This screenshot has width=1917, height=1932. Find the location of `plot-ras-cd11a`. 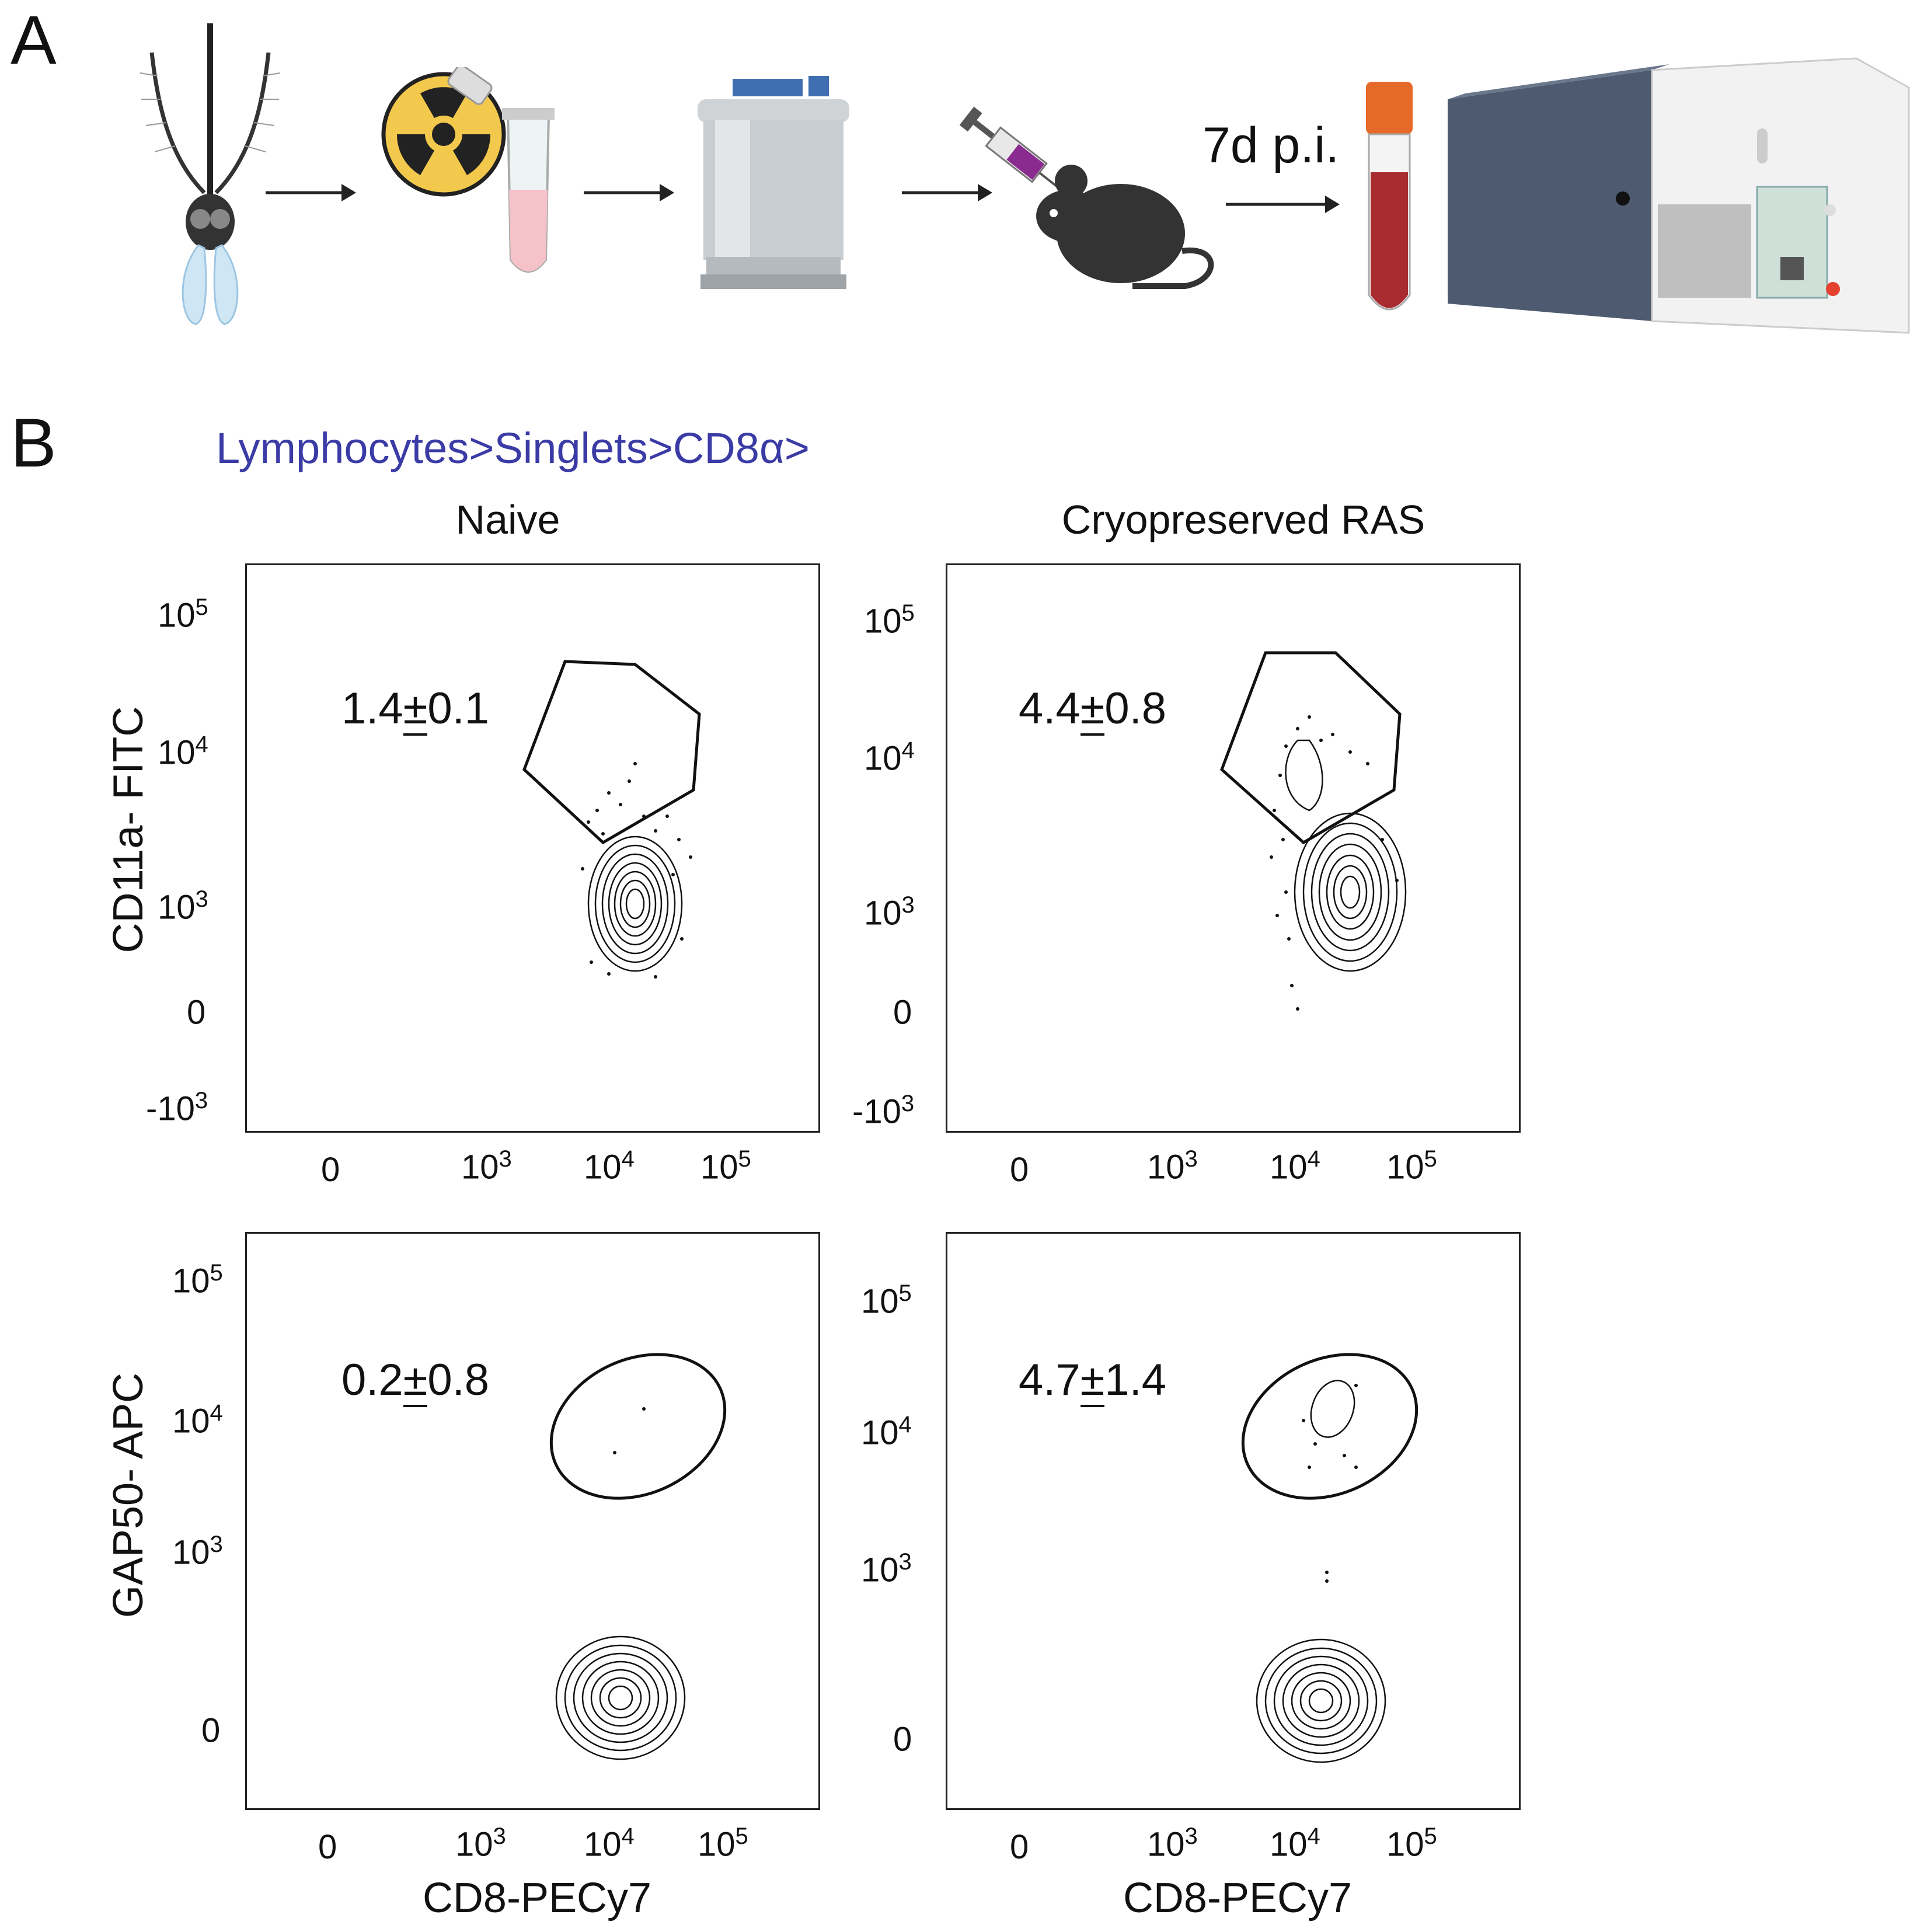

plot-ras-cd11a is located at coordinates (1233, 848).